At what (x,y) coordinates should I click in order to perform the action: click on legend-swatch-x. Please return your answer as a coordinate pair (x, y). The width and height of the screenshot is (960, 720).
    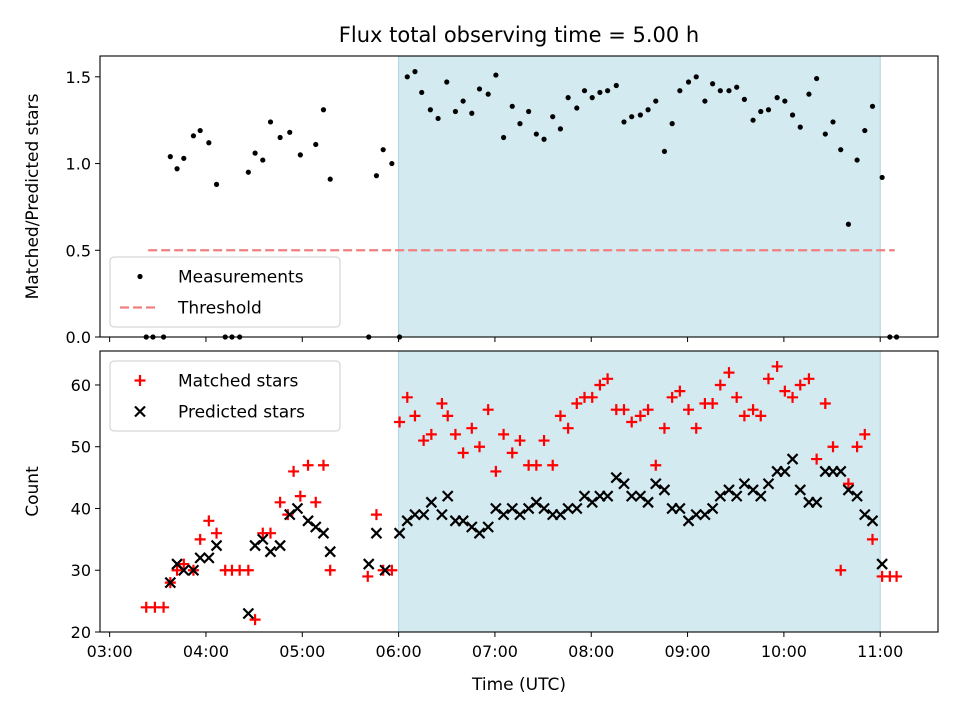
    Looking at the image, I should click on (140, 411).